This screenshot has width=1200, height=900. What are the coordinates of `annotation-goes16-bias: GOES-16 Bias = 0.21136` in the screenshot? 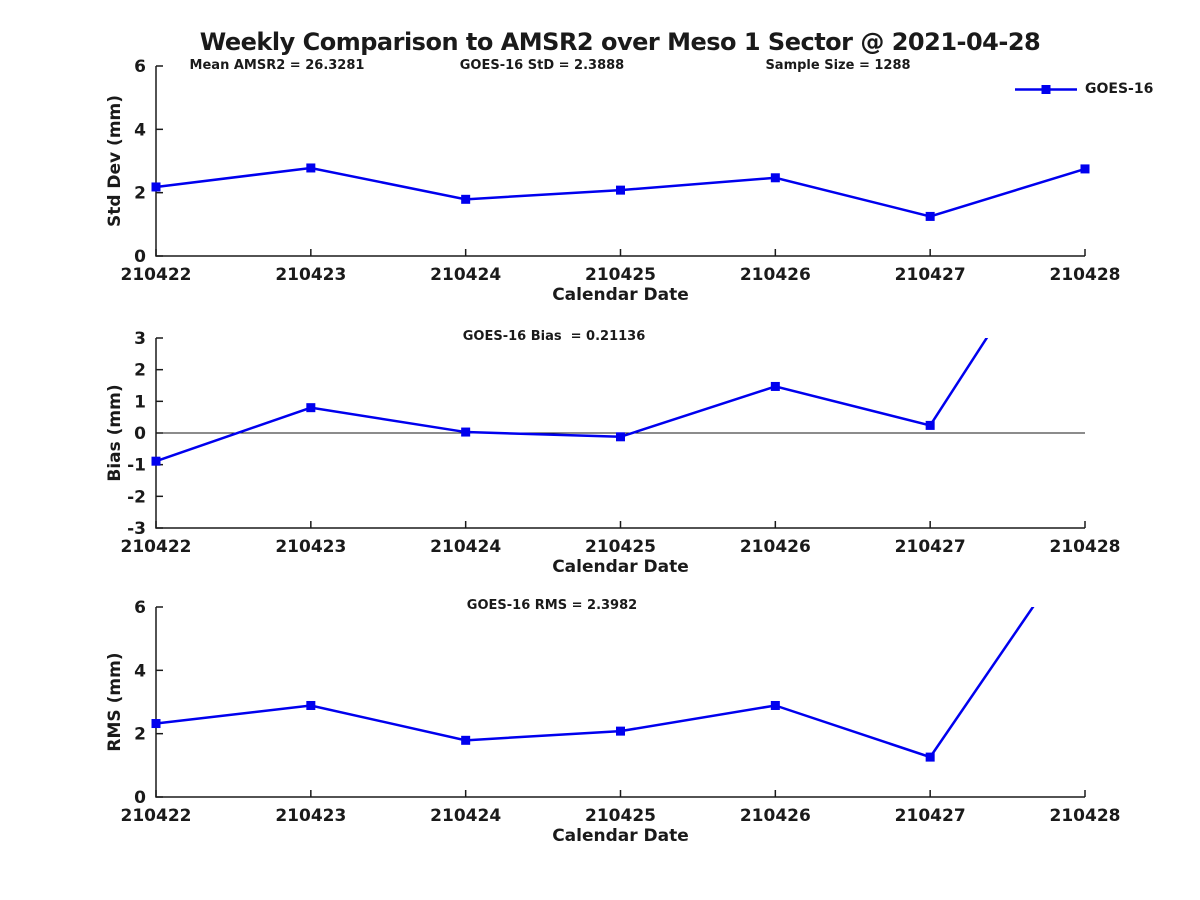 It's located at (554, 336).